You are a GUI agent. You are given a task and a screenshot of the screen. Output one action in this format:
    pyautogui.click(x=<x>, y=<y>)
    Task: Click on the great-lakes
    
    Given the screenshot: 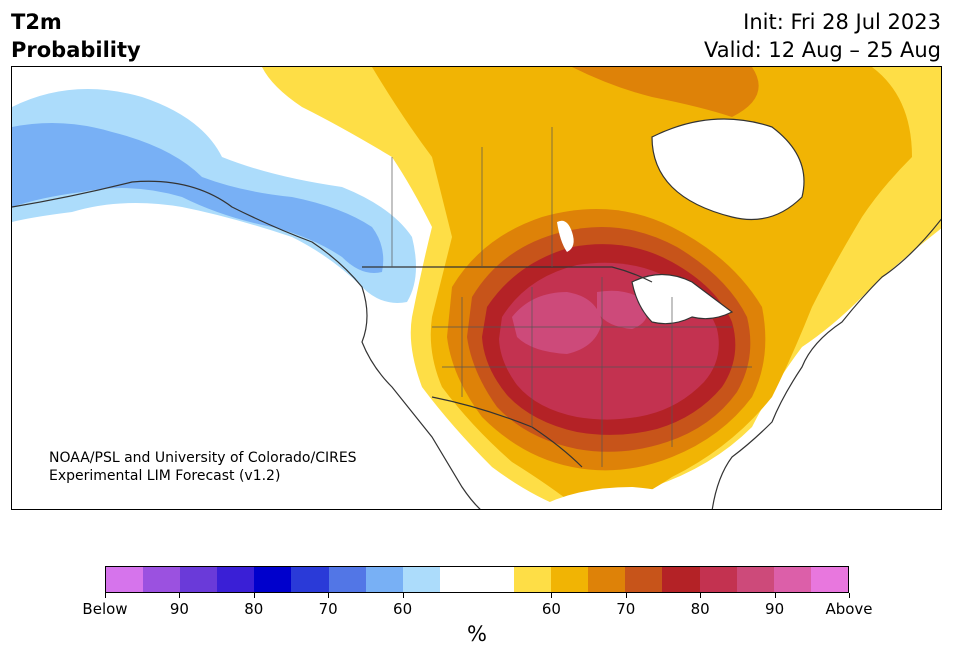 What is the action you would take?
    pyautogui.click(x=682, y=299)
    